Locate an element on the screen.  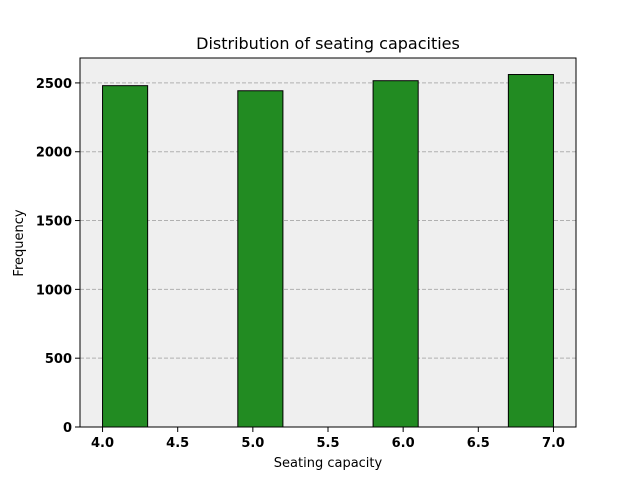
x-tick-label: 7.0 is located at coordinates (553, 443).